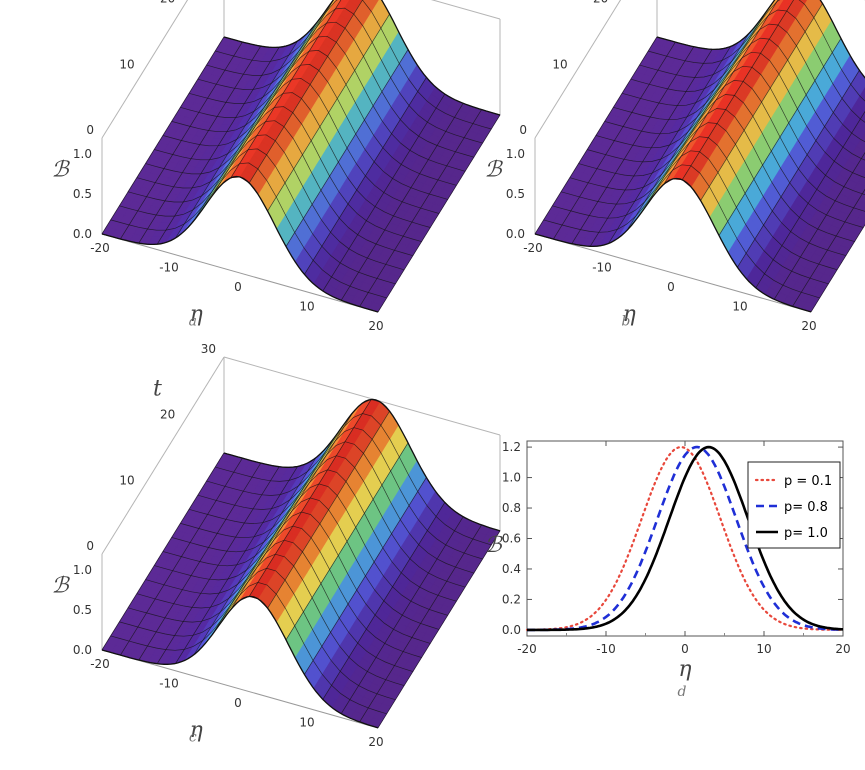 The width and height of the screenshot is (865, 770). What do you see at coordinates (682, 692) in the screenshot?
I see `panel-caption: d` at bounding box center [682, 692].